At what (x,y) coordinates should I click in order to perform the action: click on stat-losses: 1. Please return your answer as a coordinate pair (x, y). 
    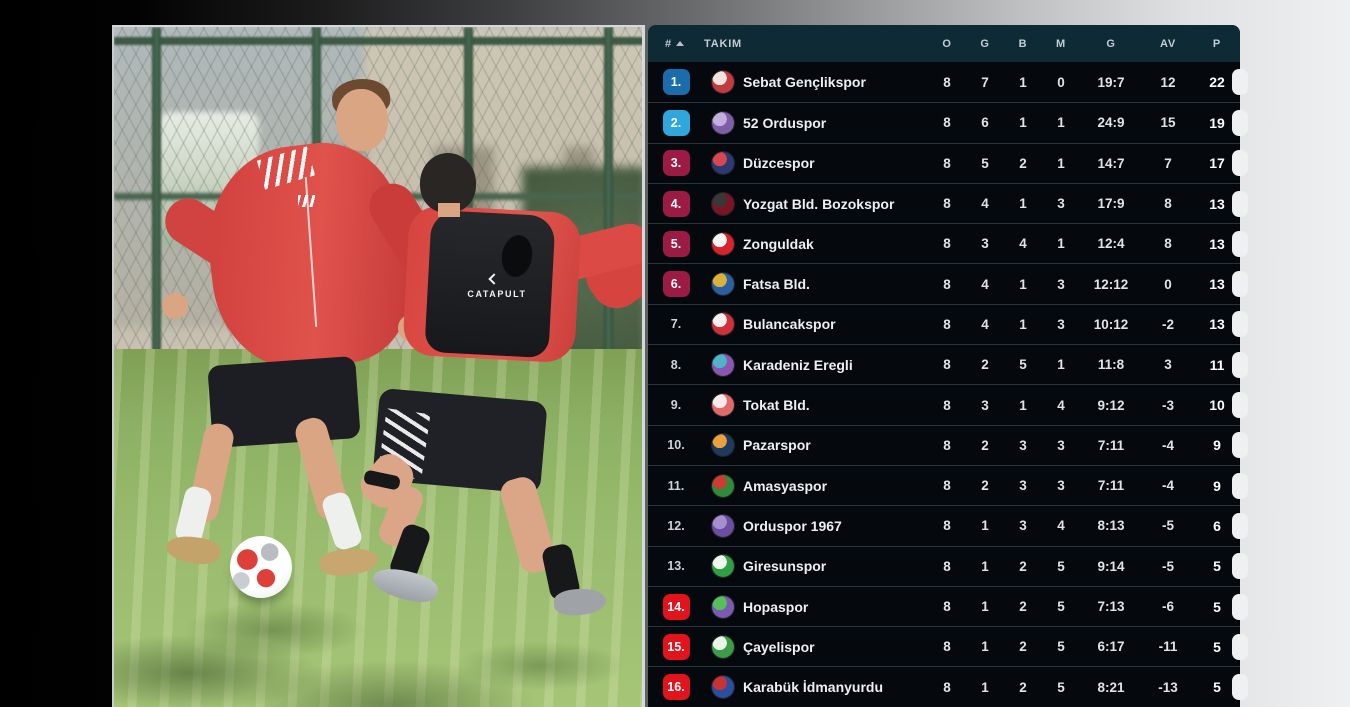
    Looking at the image, I should click on (1061, 163).